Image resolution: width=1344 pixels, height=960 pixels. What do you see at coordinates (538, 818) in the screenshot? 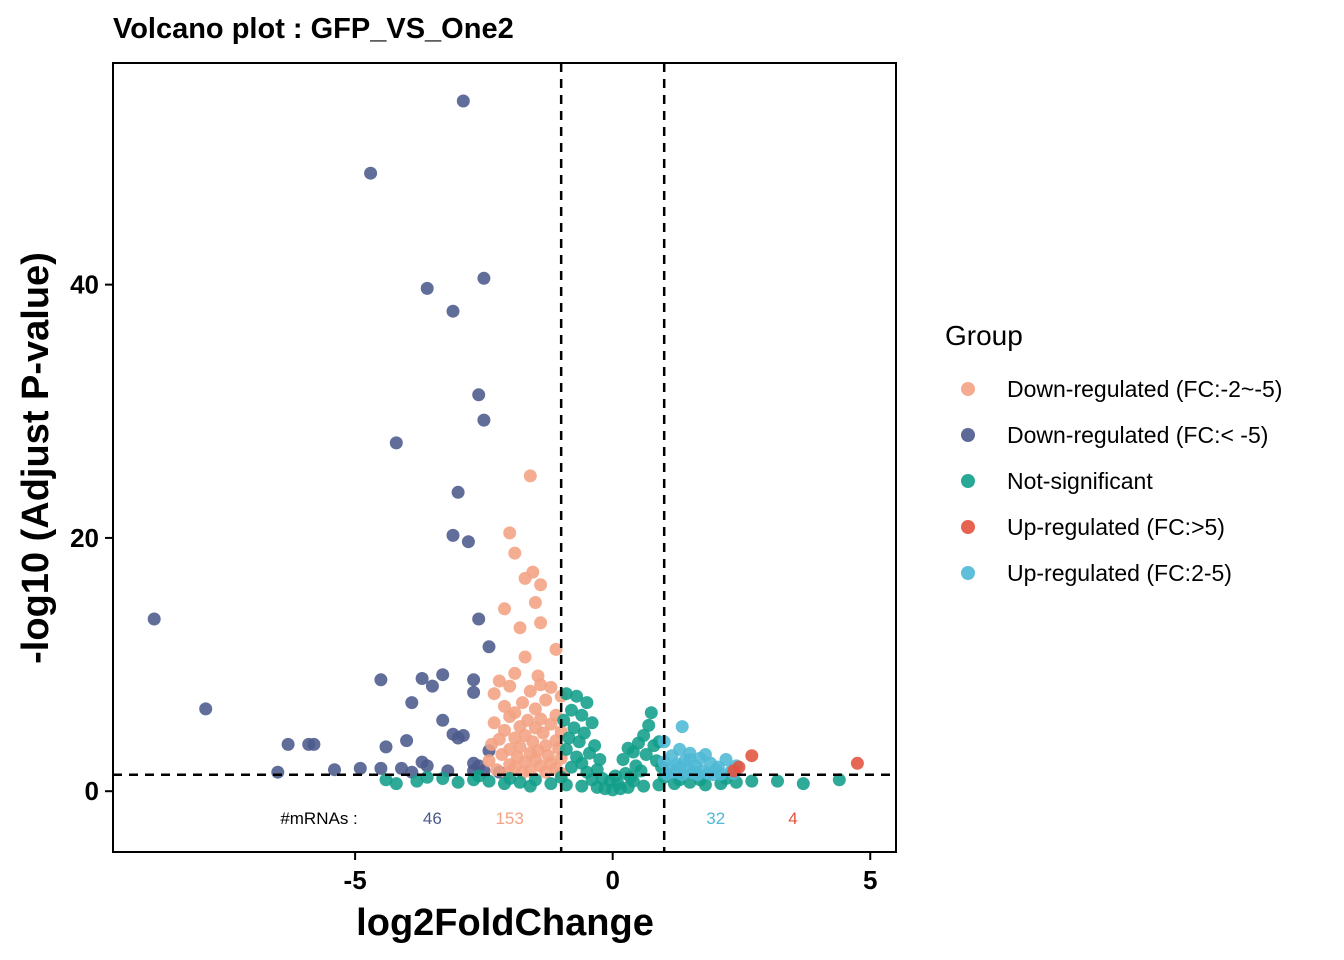
I see `mrna-counts: #mRNAs : 46 153 32 4` at bounding box center [538, 818].